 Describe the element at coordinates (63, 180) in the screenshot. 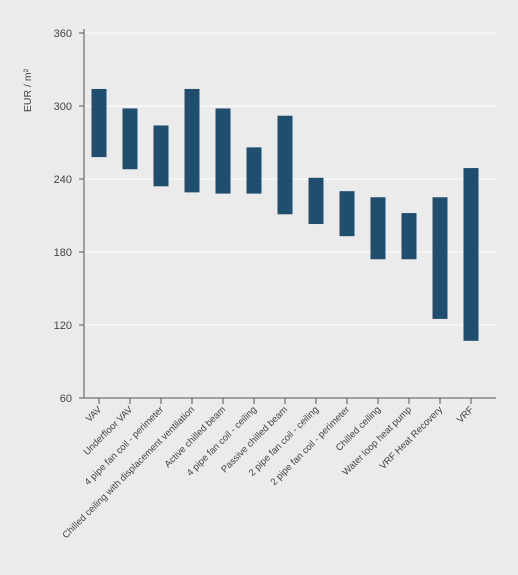

I see `y-tick-label-240: 240` at that location.